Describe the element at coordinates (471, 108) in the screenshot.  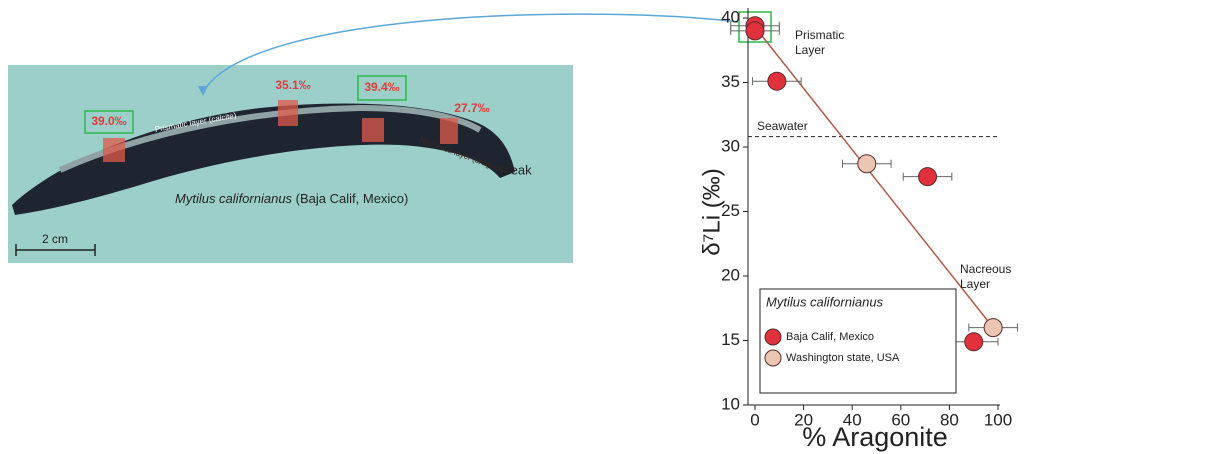
I see `sample-label: 27.7‰` at that location.